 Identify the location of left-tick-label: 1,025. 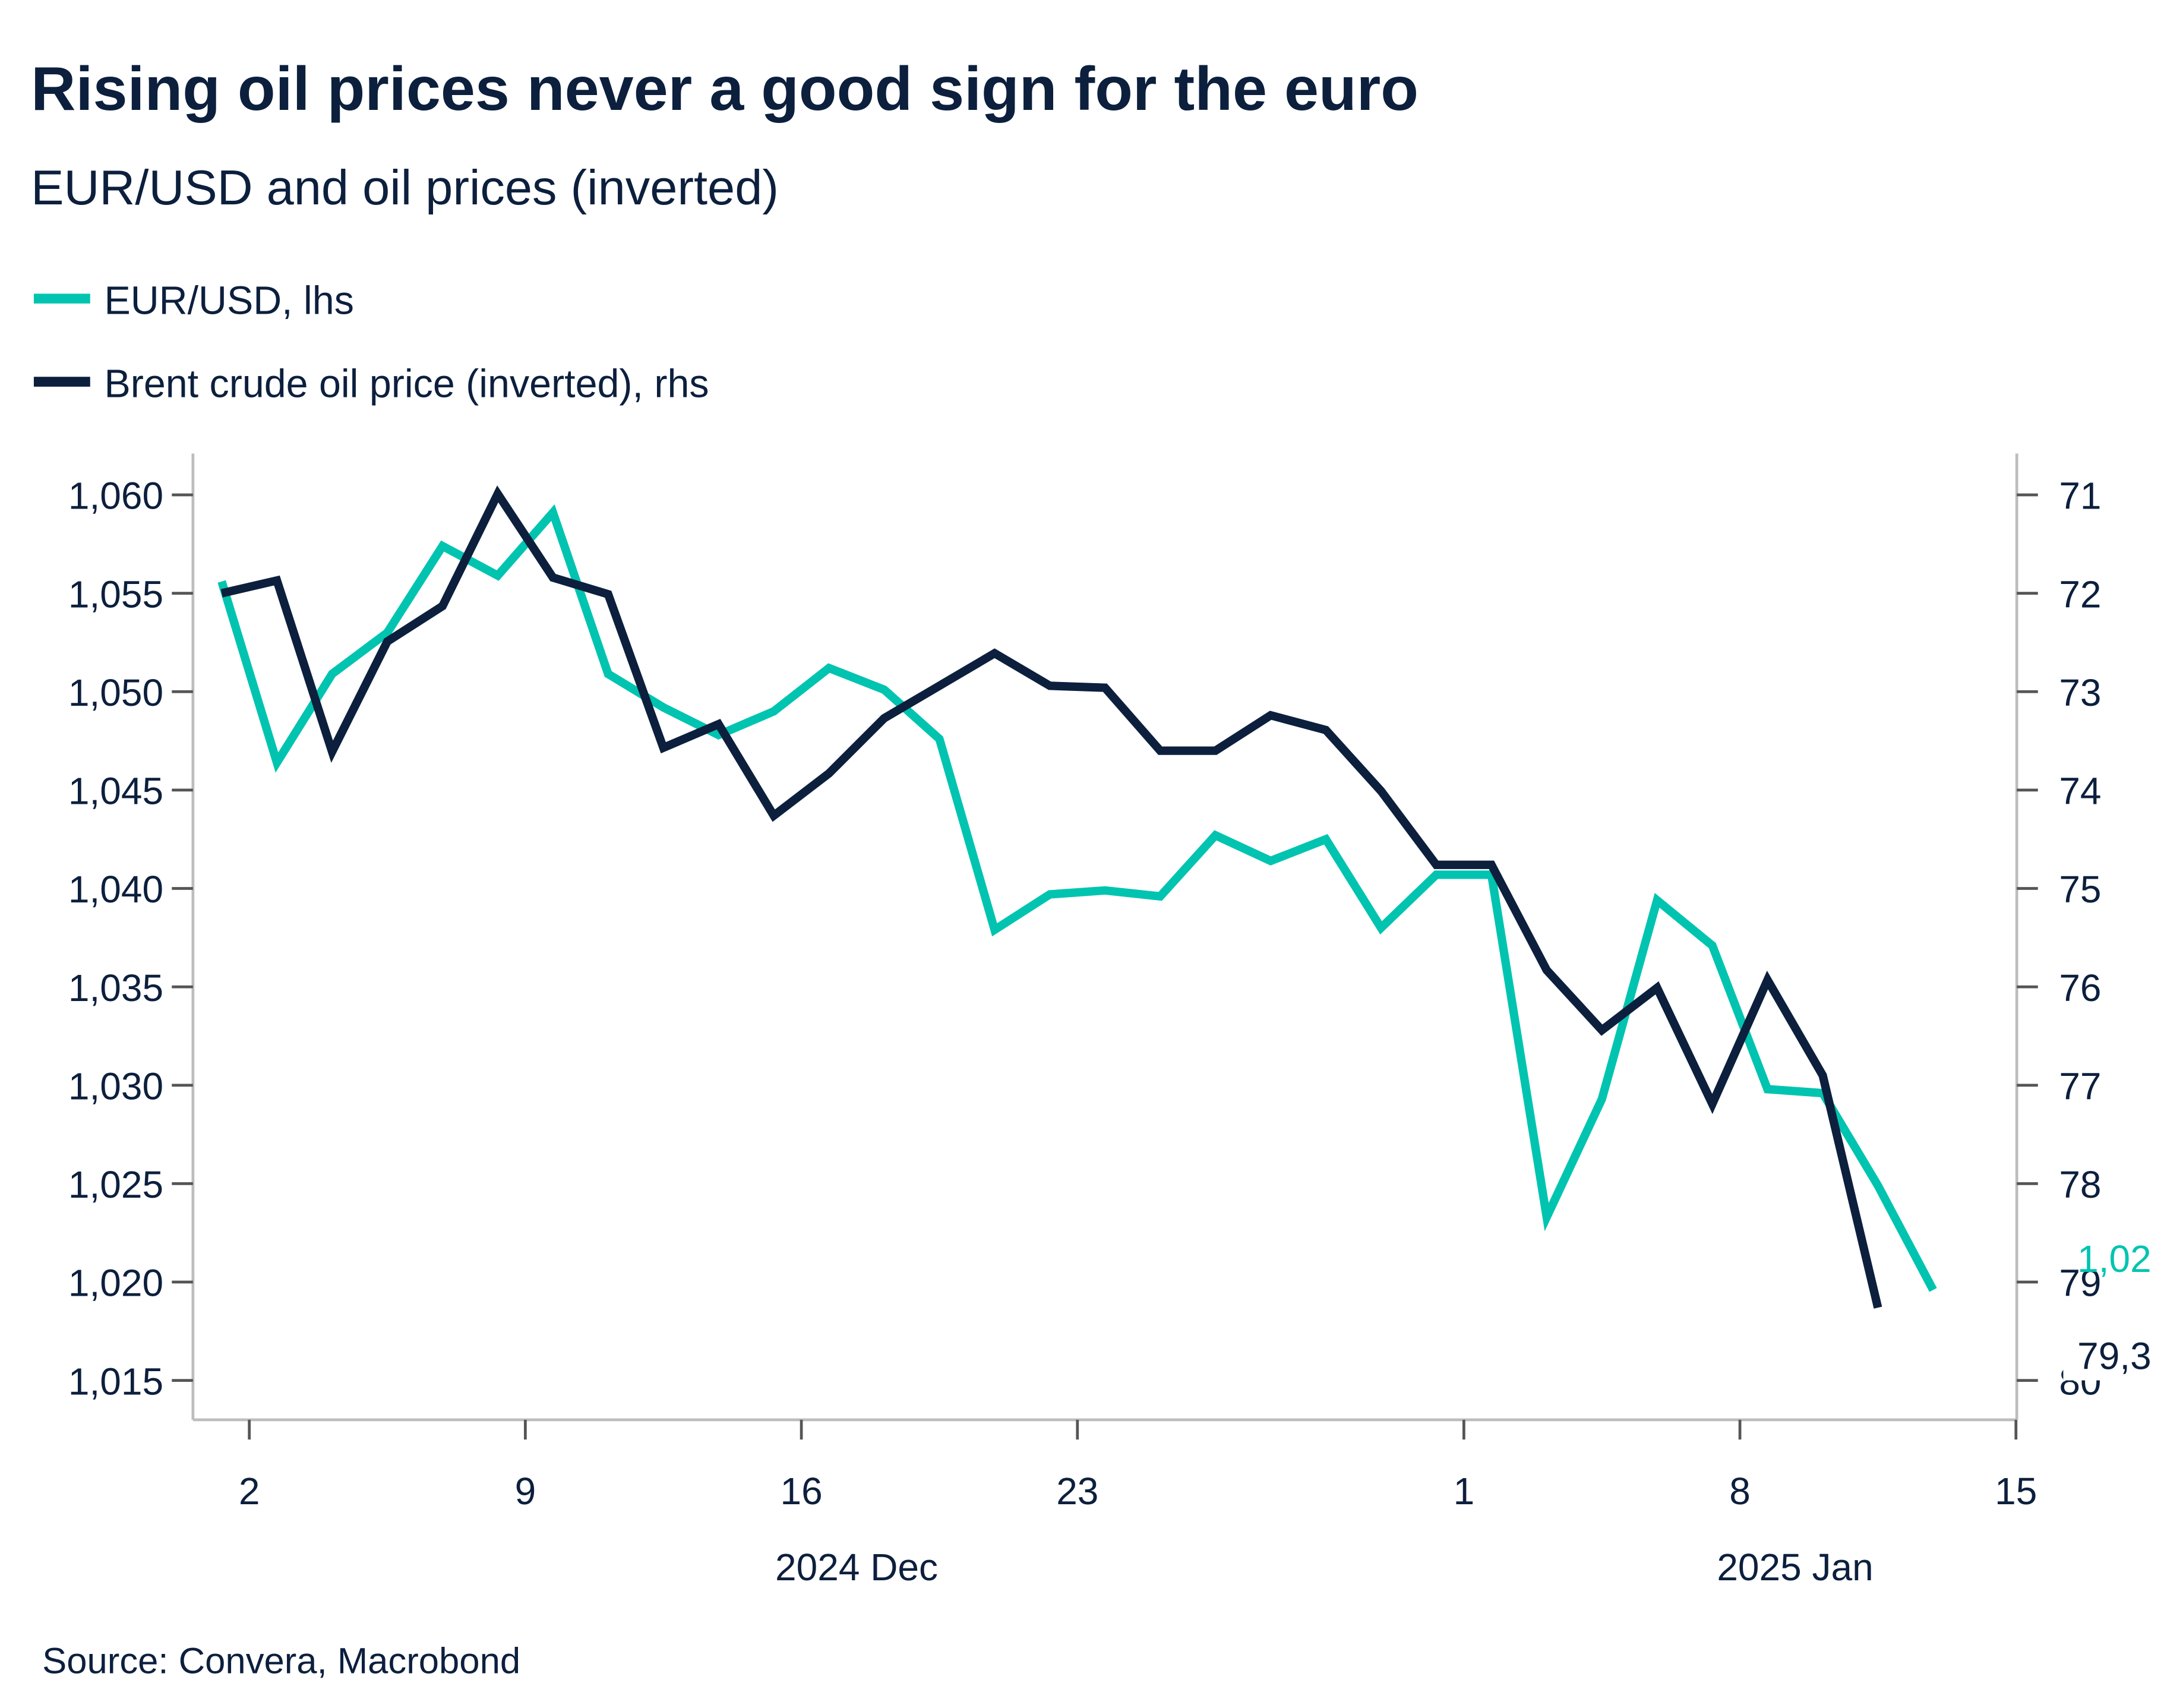
(115, 1184).